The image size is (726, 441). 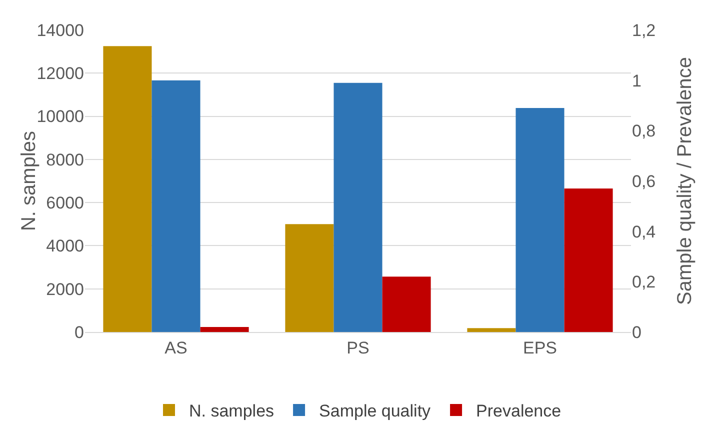 I want to click on y-tick-label: 6000, so click(x=65, y=203).